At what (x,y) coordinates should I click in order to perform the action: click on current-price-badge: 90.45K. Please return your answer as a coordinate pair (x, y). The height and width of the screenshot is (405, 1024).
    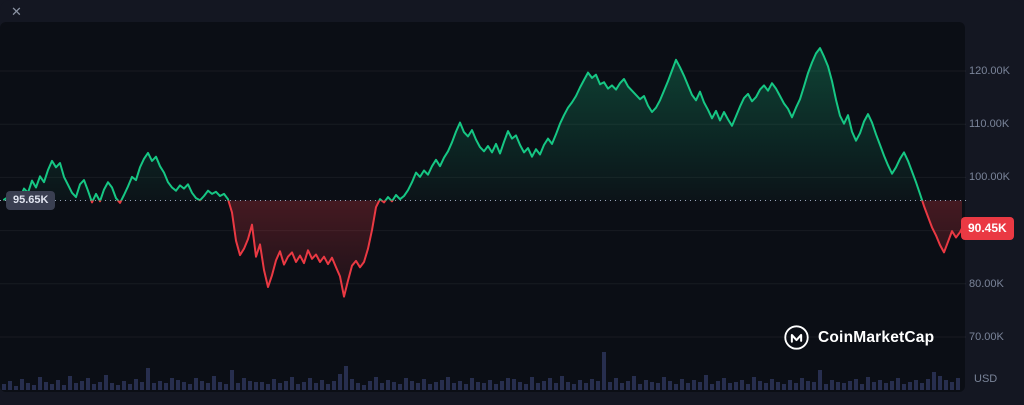
    Looking at the image, I should click on (987, 228).